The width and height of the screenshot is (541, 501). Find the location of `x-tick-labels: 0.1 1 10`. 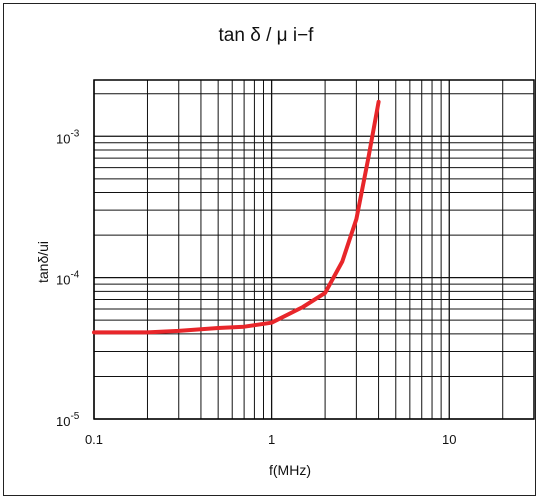

x-tick-labels: 0.1 1 10 is located at coordinates (271, 439).